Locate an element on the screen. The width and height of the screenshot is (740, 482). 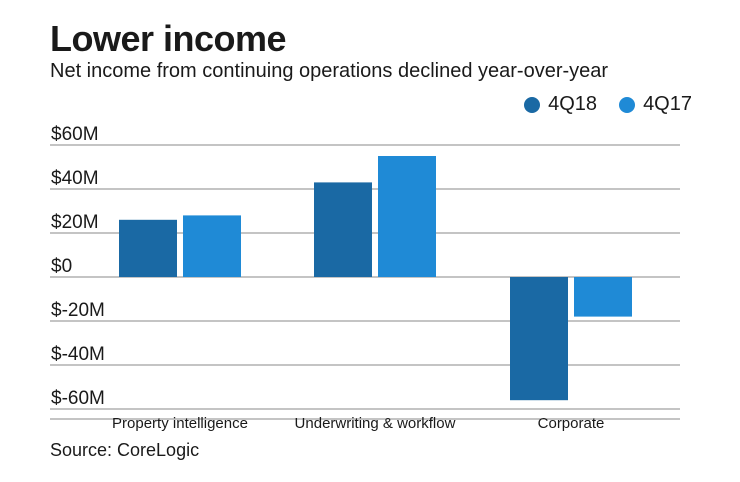
legend-item-4q18: 4Q18 is located at coordinates (560, 104).